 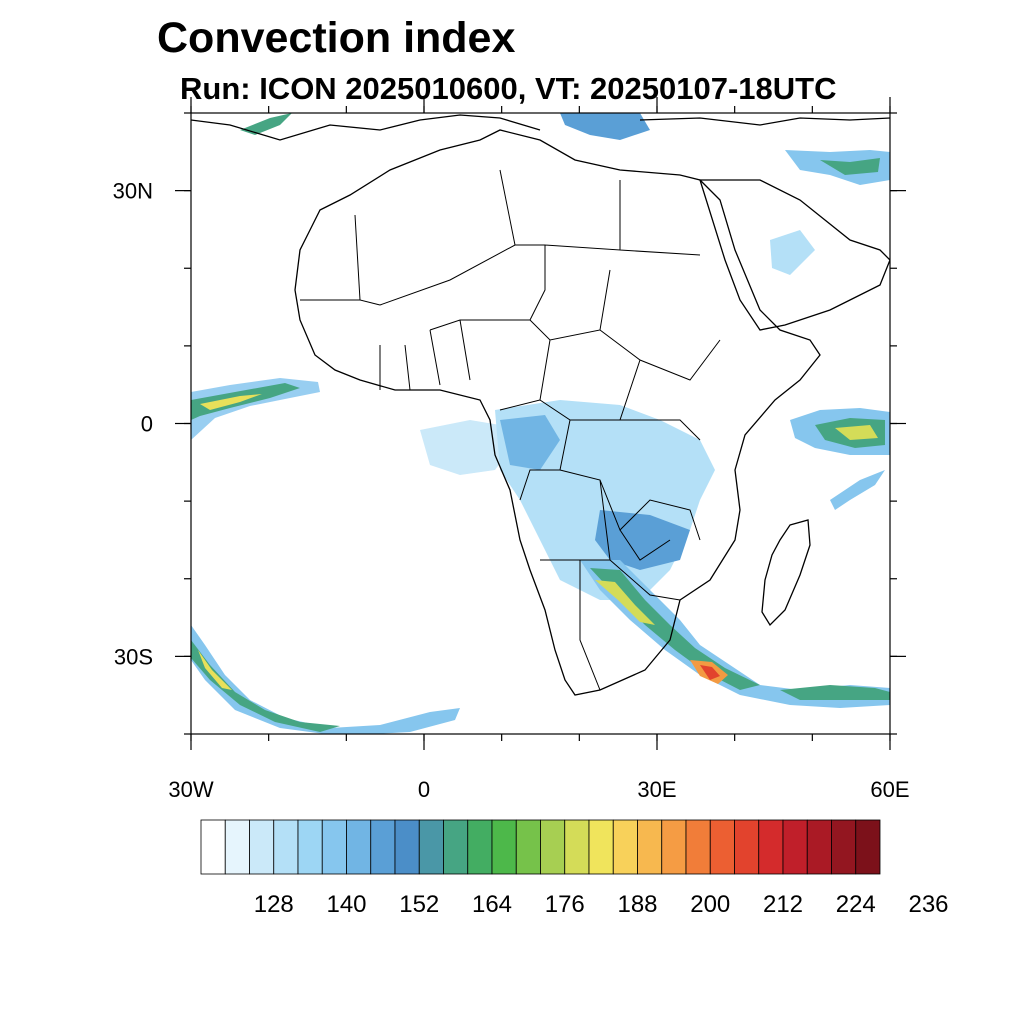 I want to click on field-atlantic-band, so click(x=255, y=409).